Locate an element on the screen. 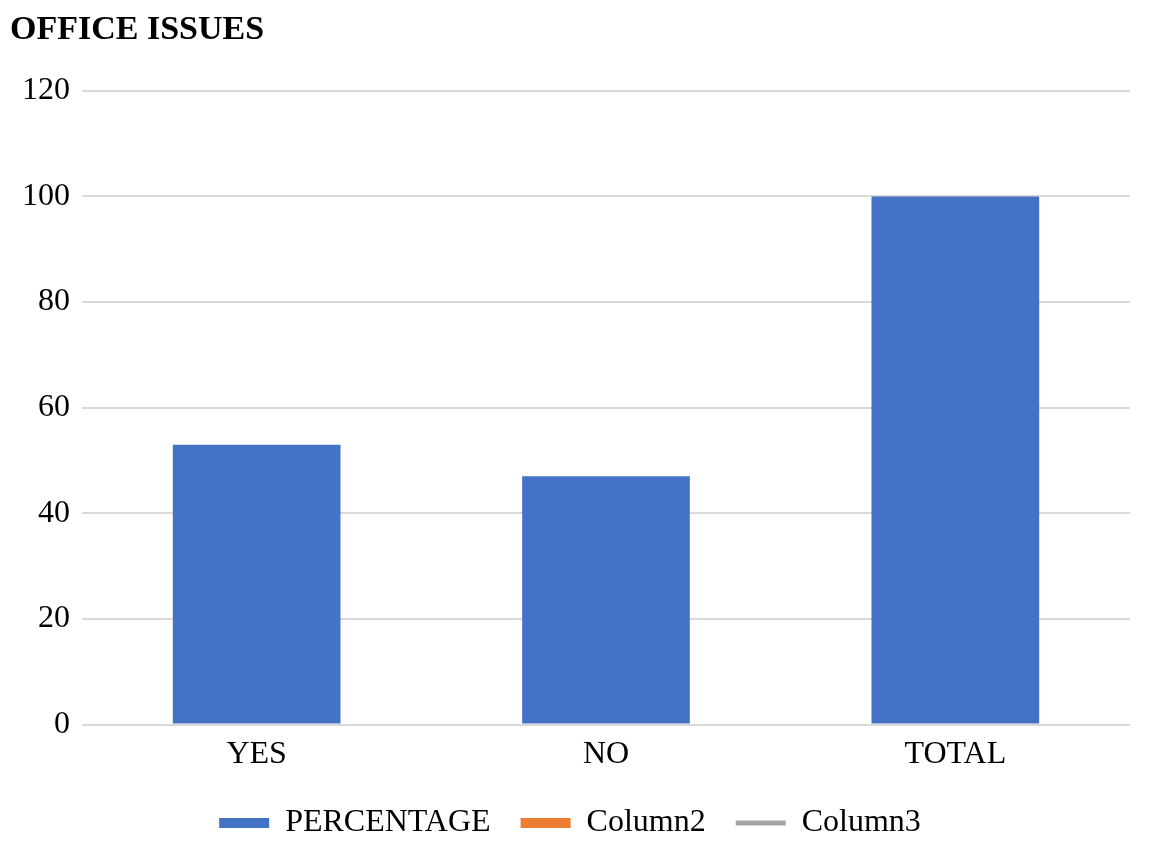  x-tick-label: YES is located at coordinates (256, 752).